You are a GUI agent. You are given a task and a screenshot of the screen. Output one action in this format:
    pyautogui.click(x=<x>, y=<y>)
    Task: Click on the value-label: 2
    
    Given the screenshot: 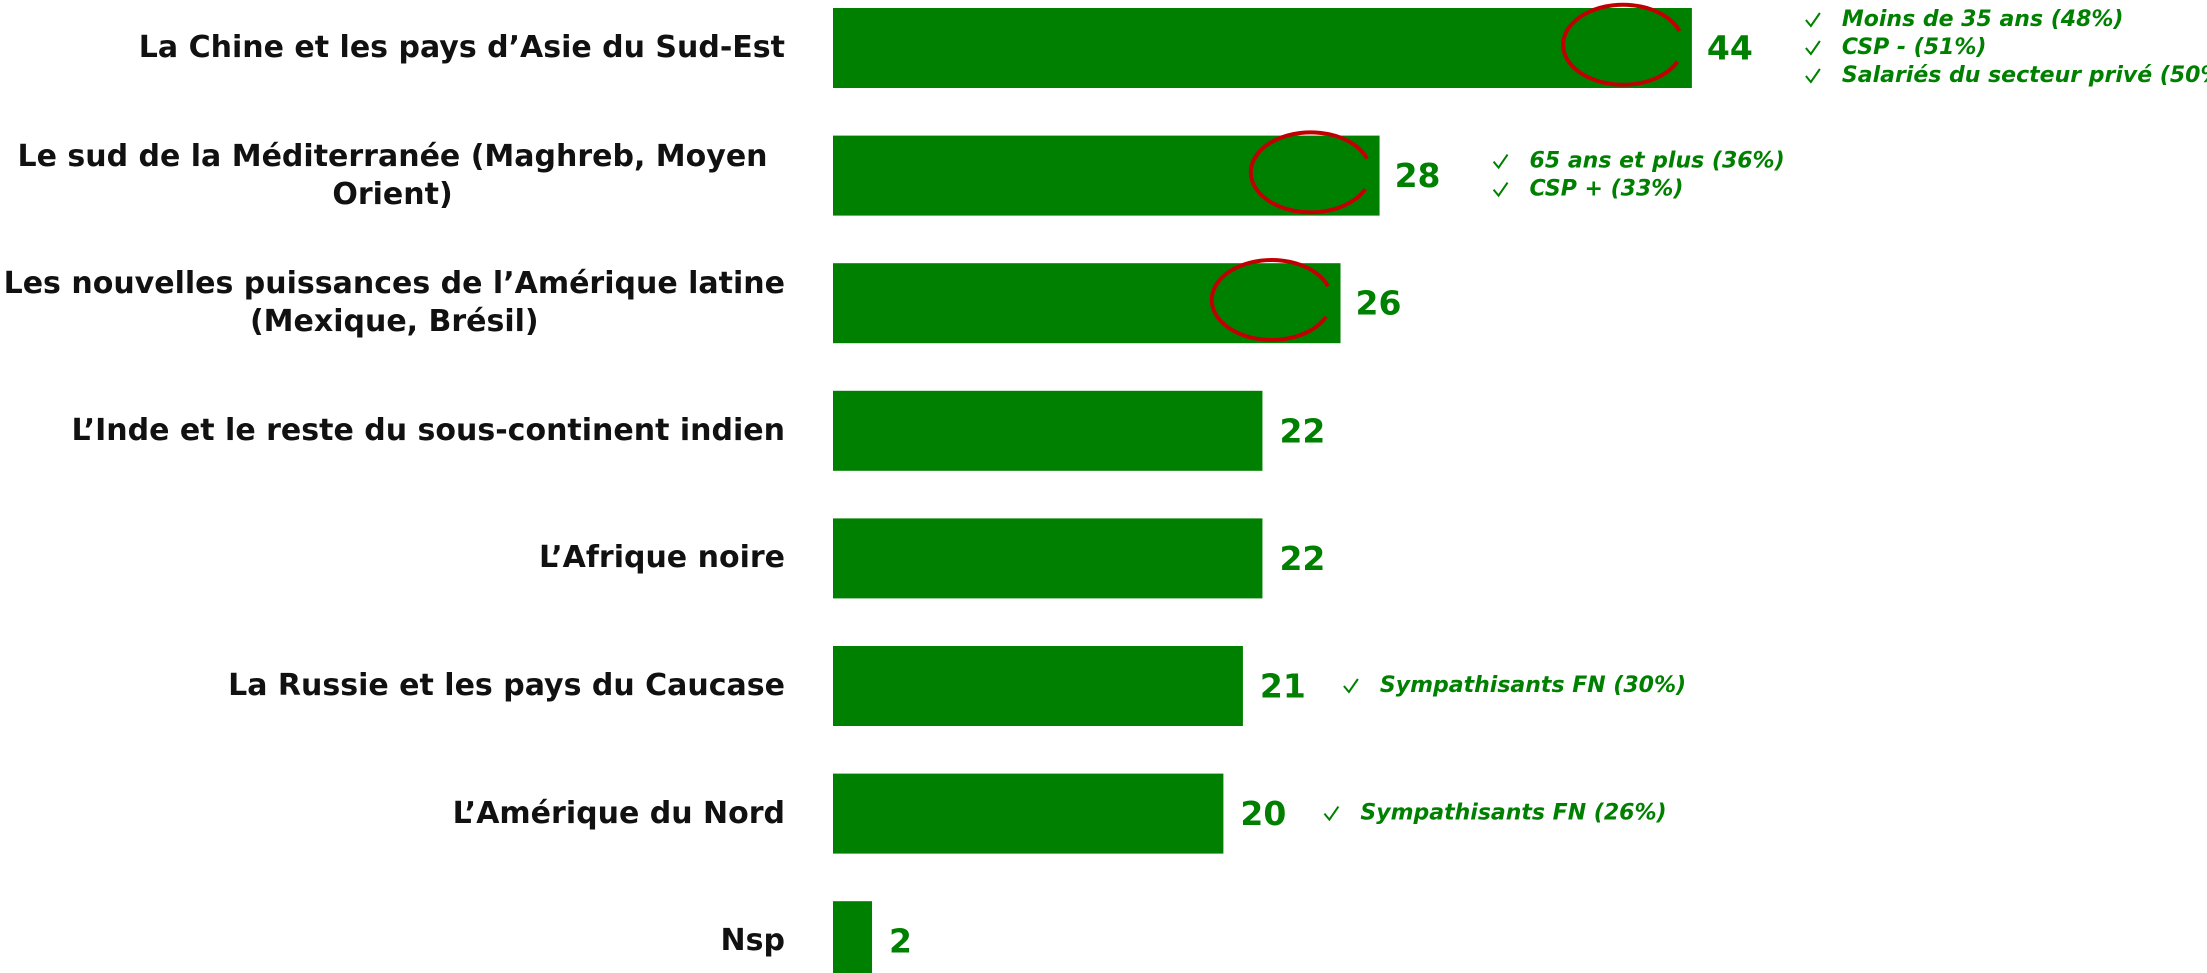 What is the action you would take?
    pyautogui.click(x=900, y=941)
    